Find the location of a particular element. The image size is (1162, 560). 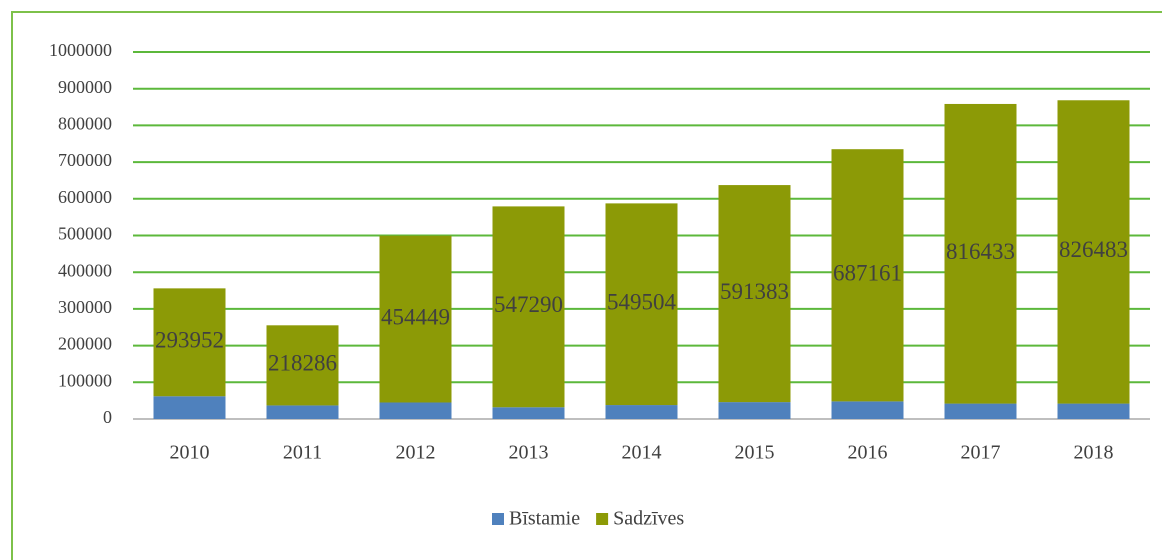

data-label: 293952 is located at coordinates (189, 340).